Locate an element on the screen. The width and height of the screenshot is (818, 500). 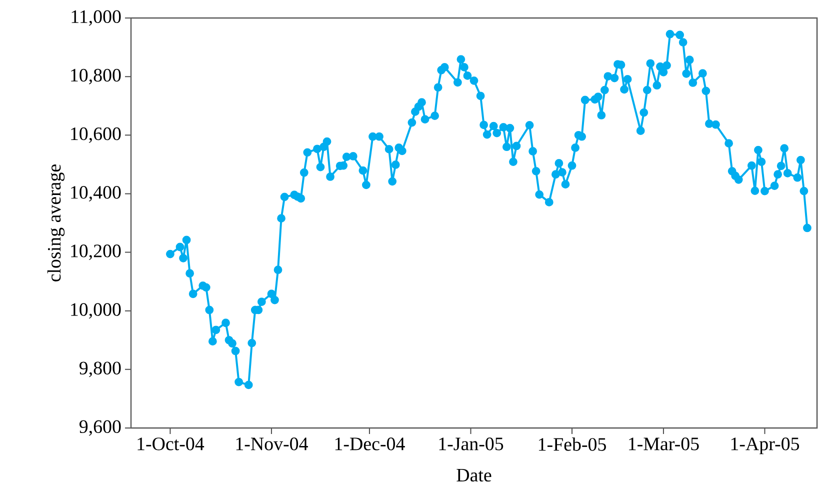
y-tick-label: 10,000 is located at coordinates (96, 311).